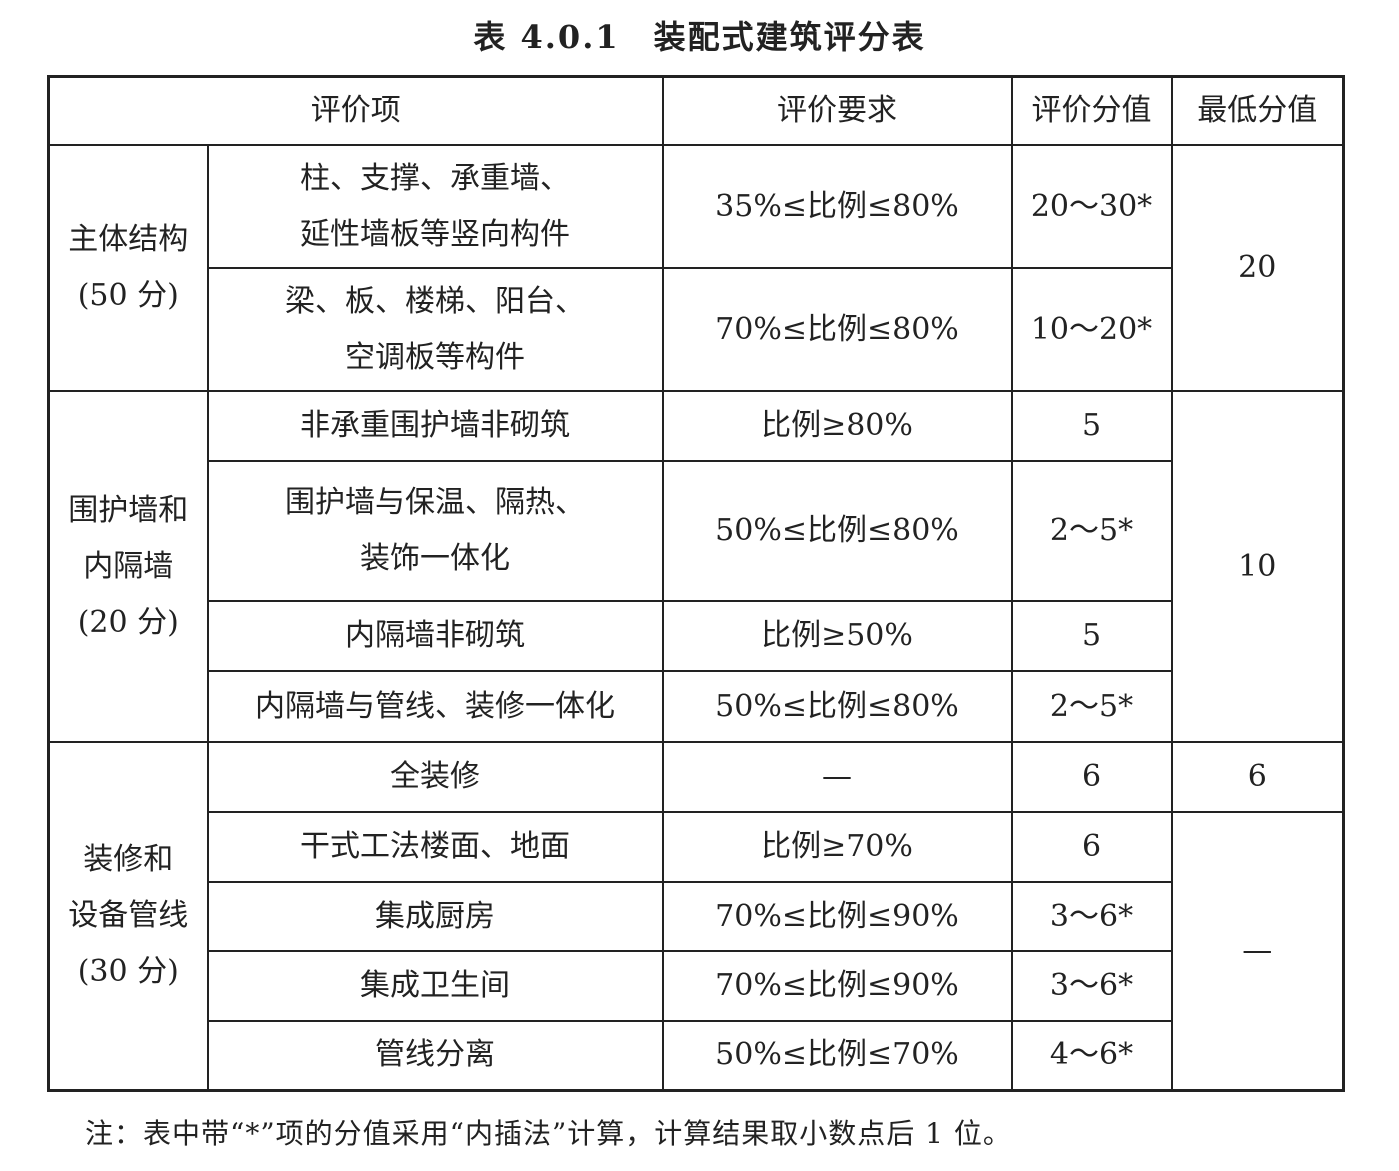  Describe the element at coordinates (435, 426) in the screenshot. I see `item-cell: 非承重围护墙非砌筑` at that location.